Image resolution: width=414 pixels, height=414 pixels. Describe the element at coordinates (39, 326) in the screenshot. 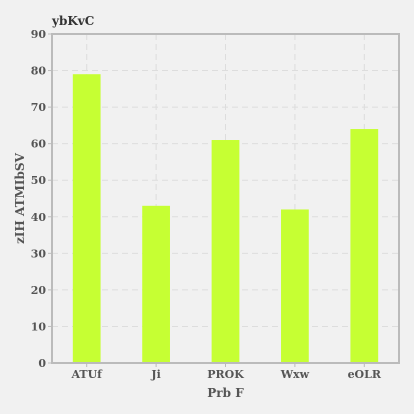

I see `y-tick-label: 10` at that location.